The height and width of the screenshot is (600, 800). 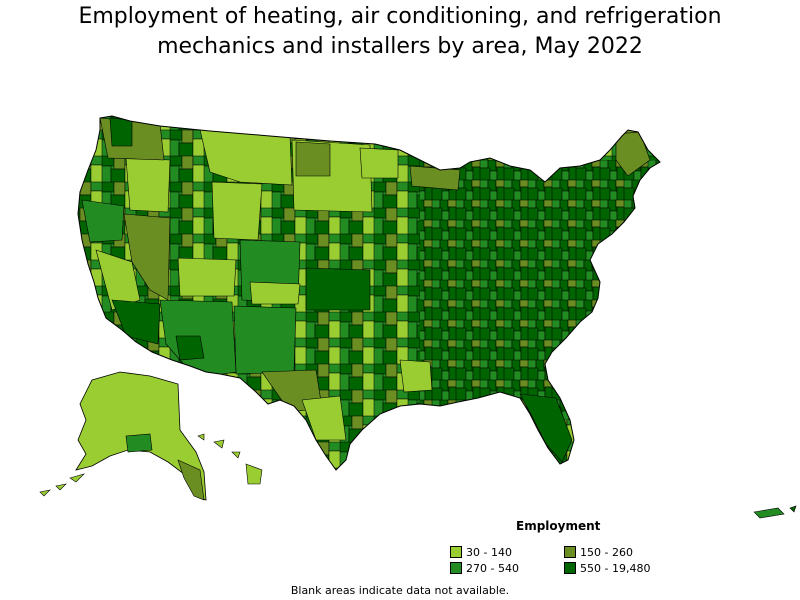 I want to click on region-south-texas, so click(x=324, y=418).